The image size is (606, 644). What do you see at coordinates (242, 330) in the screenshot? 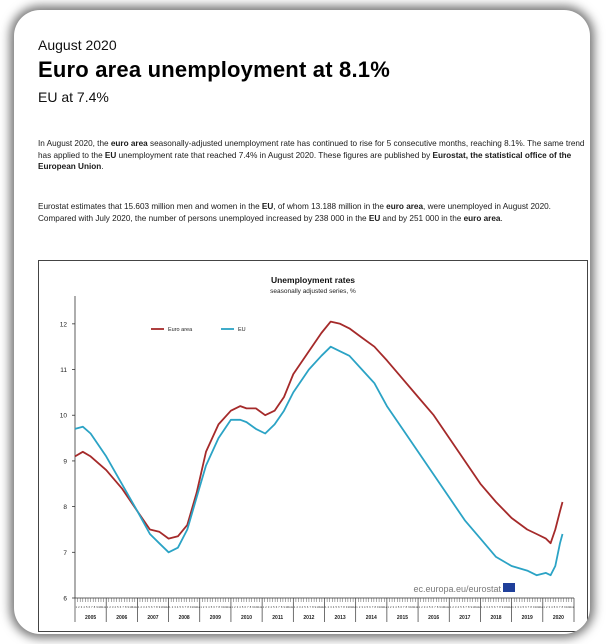
I see `legend-label: EU` at bounding box center [242, 330].